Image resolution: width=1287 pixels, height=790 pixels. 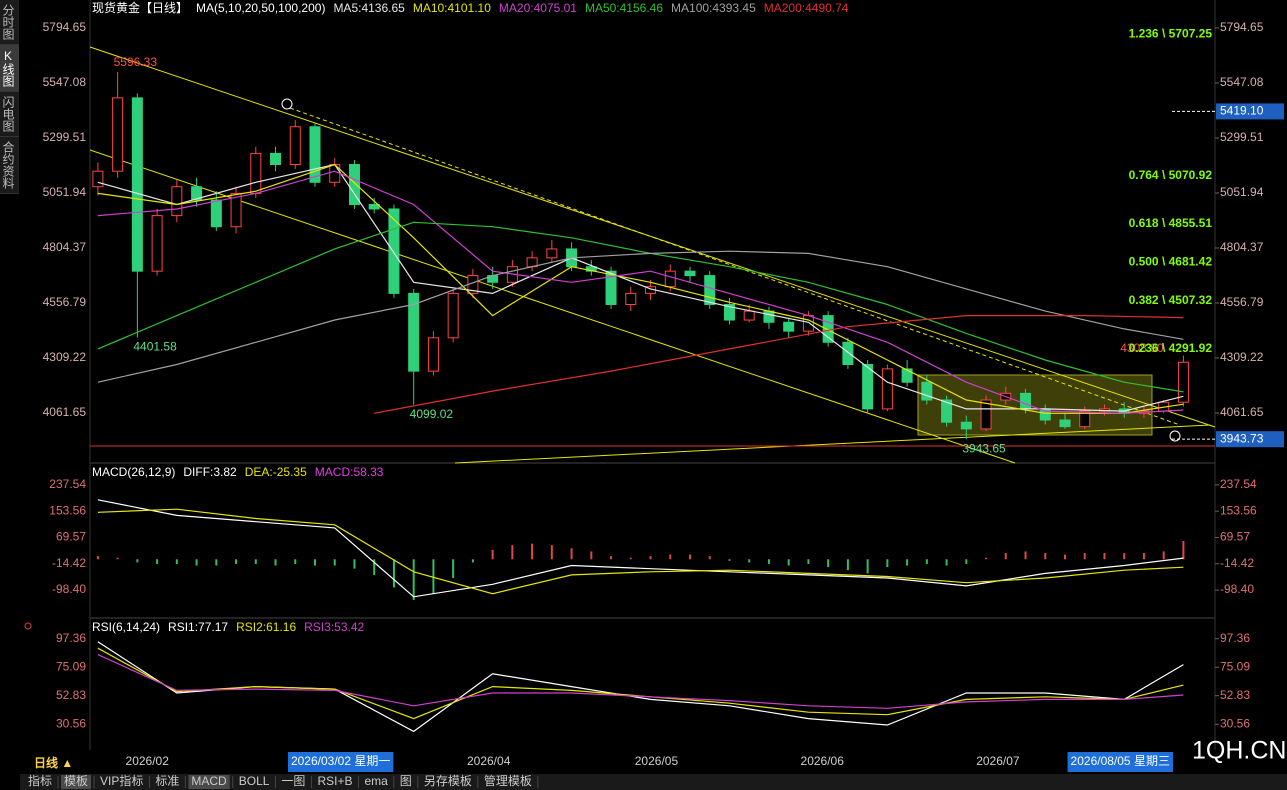 What do you see at coordinates (121, 780) in the screenshot?
I see `toolbar-tab: VIP指标` at bounding box center [121, 780].